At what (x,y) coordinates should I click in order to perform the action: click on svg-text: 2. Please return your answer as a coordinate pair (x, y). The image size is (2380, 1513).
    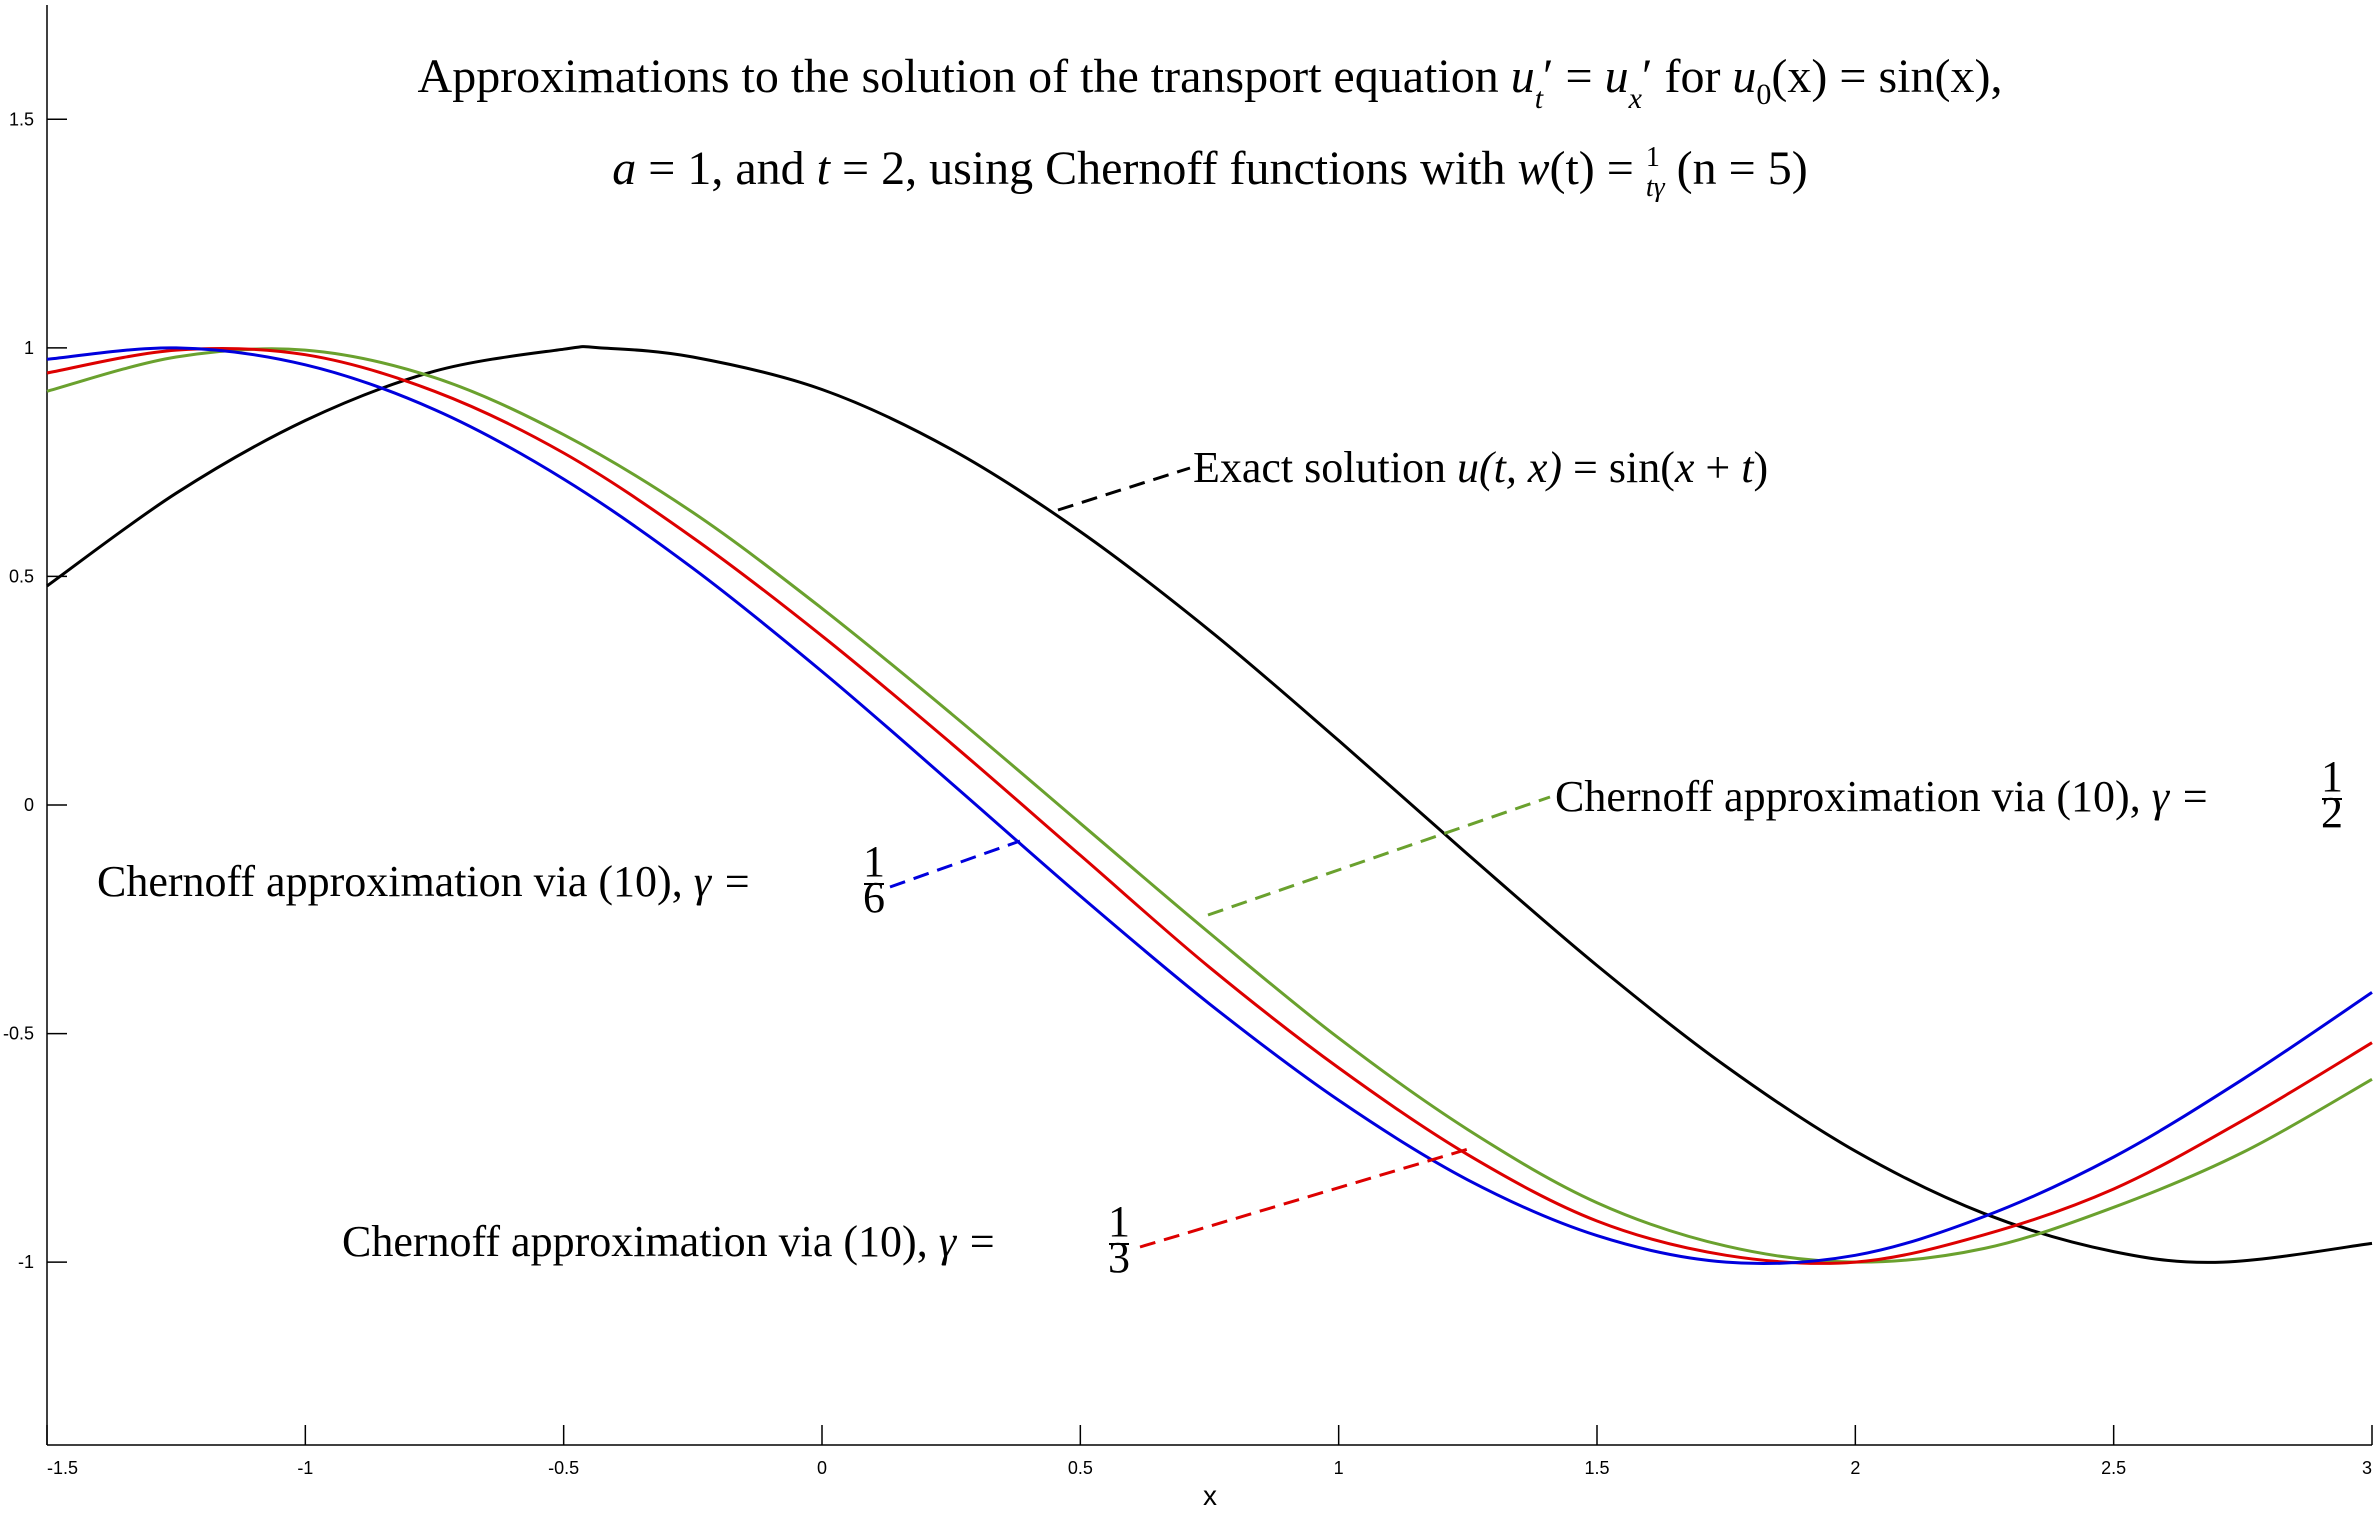
    Looking at the image, I should click on (2332, 812).